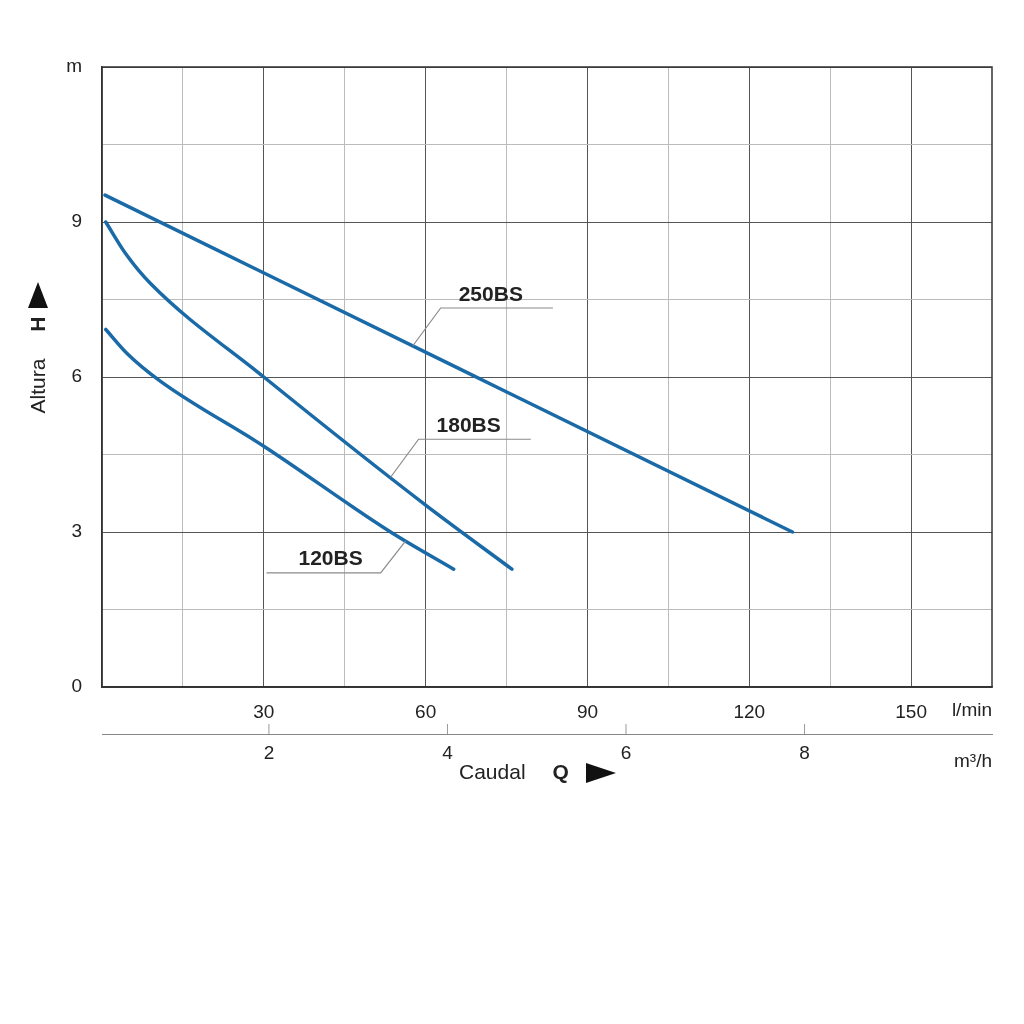  I want to click on y-tick-label: 9, so click(76, 221).